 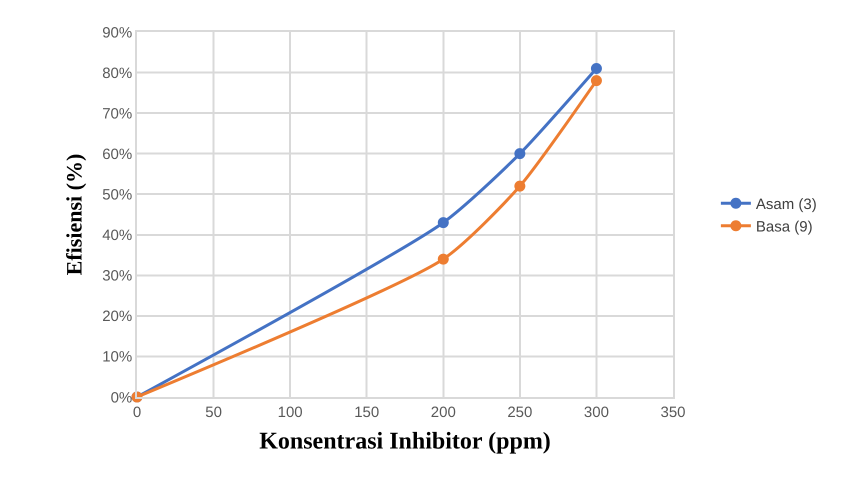 I want to click on x-tick-label: 250, so click(x=519, y=412).